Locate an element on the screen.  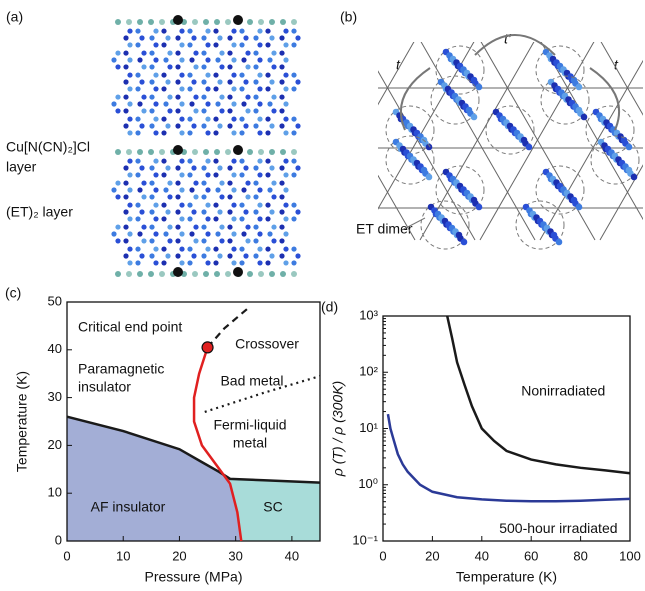
hopping-arrow is located at coordinates (604, 99).